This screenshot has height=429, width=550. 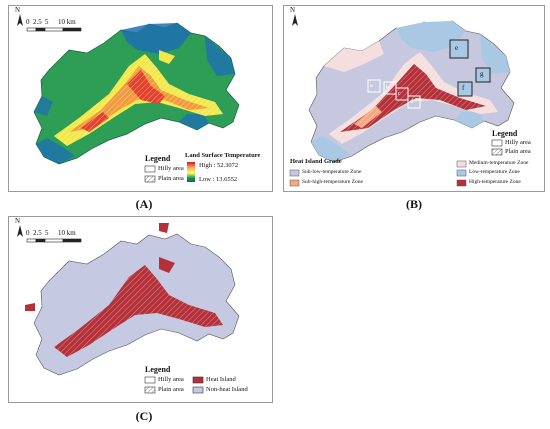 What do you see at coordinates (158, 158) in the screenshot?
I see `legend-title: Legend` at bounding box center [158, 158].